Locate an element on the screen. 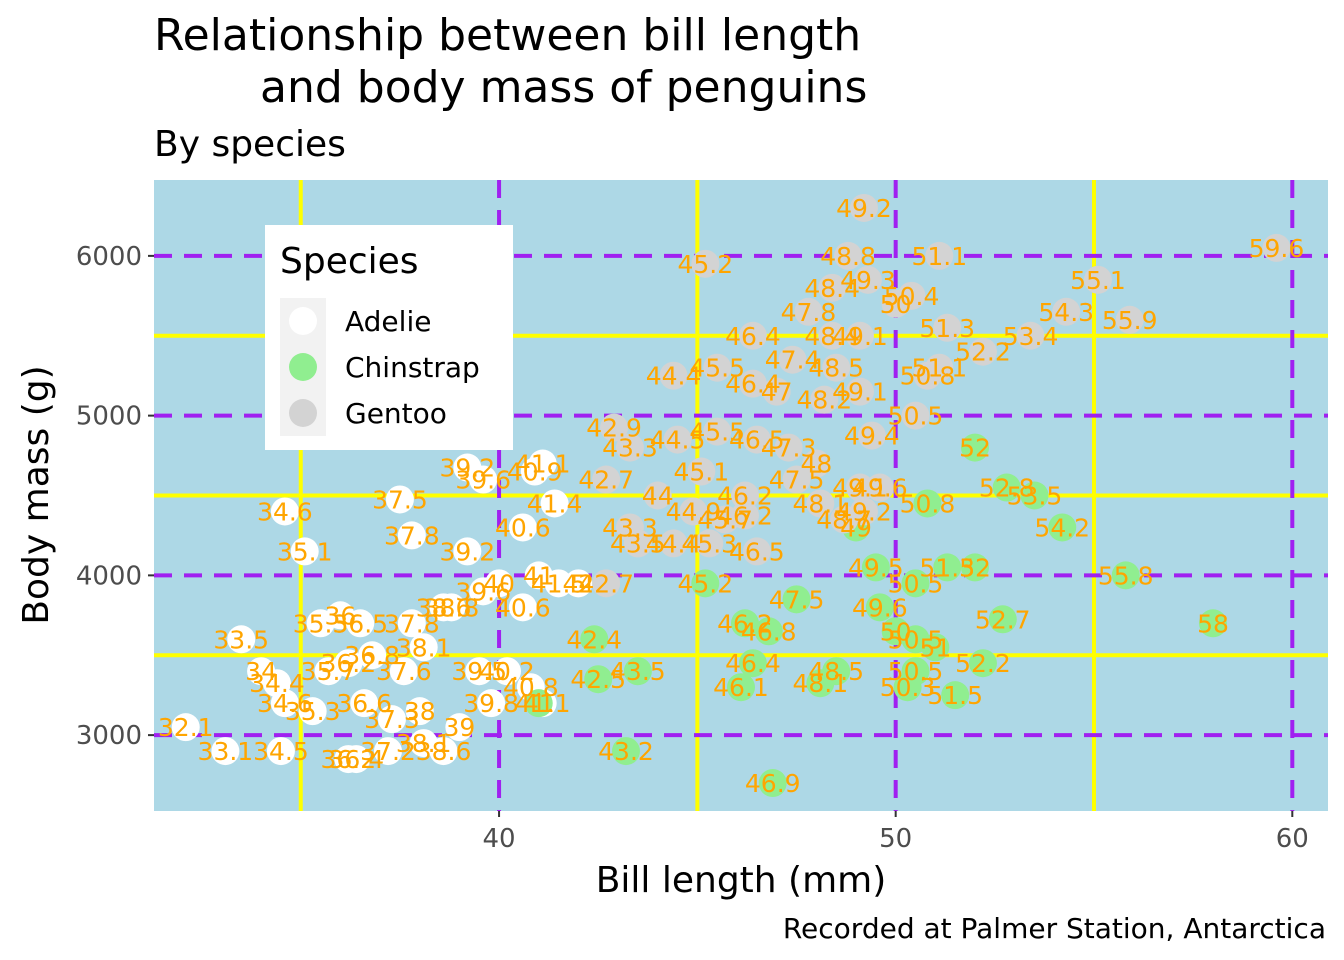 The width and height of the screenshot is (1344, 960). point-label-chinstrap: 52 is located at coordinates (975, 567).